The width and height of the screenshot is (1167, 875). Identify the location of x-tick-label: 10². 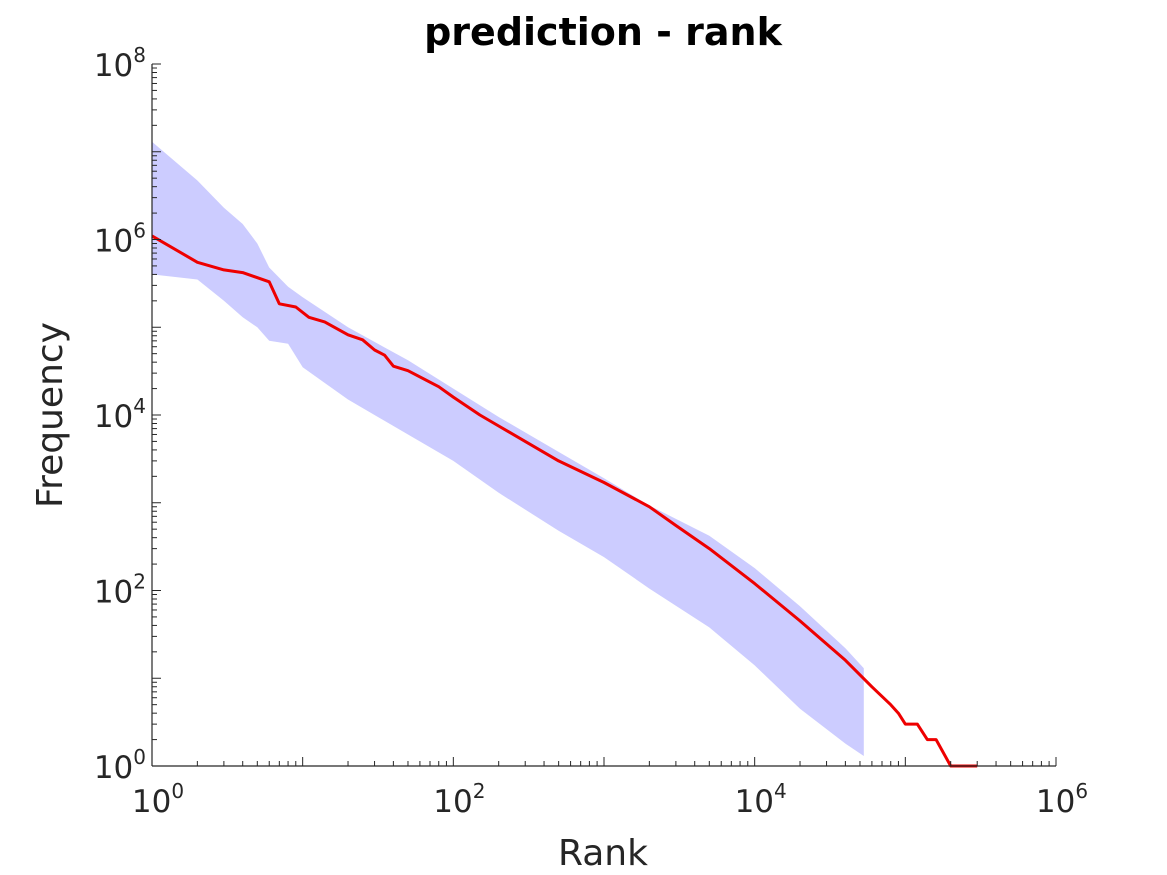
(459, 799).